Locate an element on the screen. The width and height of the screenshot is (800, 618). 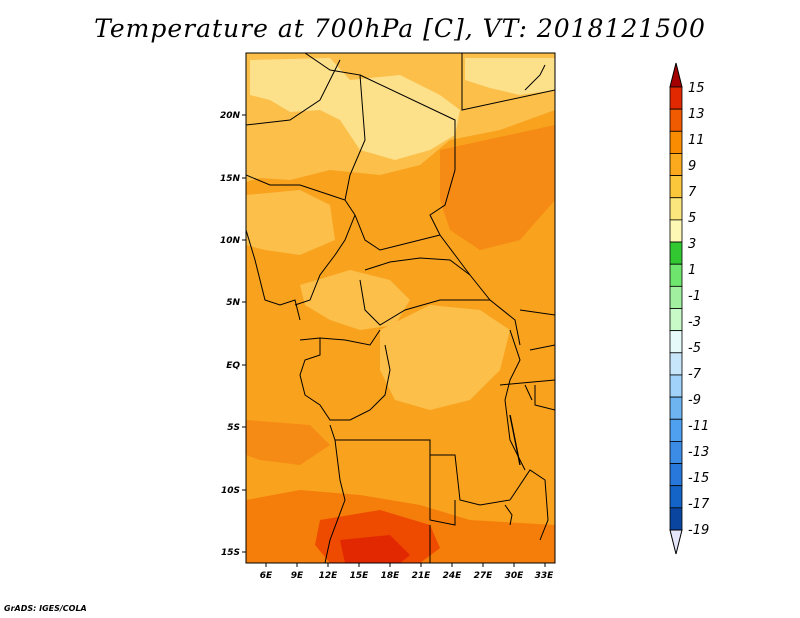
lon-label: 24E is located at coordinates (453, 576).